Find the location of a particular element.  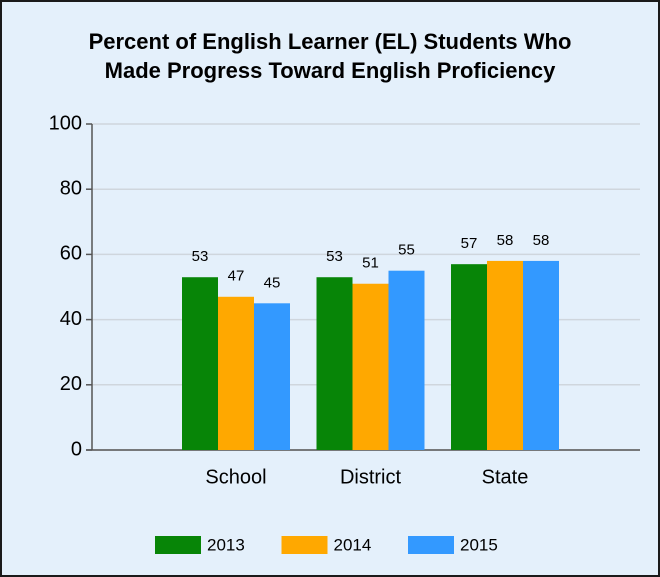

y-tick-label: 20 is located at coordinates (71, 384).